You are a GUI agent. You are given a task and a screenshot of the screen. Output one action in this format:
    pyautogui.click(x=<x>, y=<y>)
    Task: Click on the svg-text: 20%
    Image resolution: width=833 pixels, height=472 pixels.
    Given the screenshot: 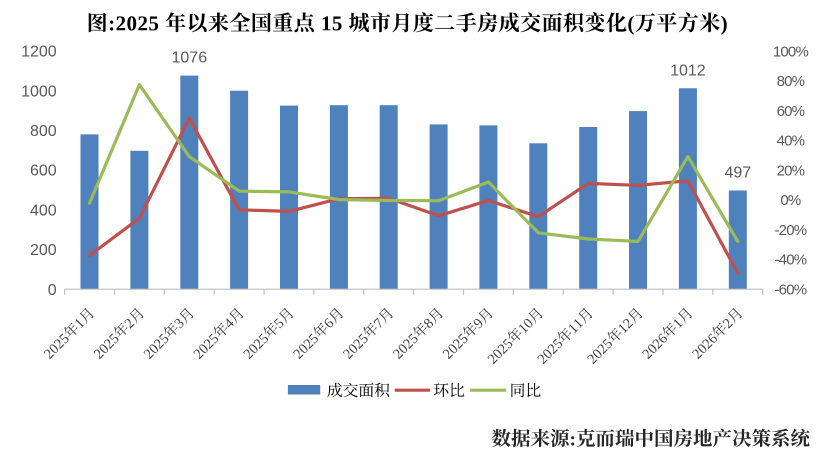 What is the action you would take?
    pyautogui.click(x=791, y=170)
    